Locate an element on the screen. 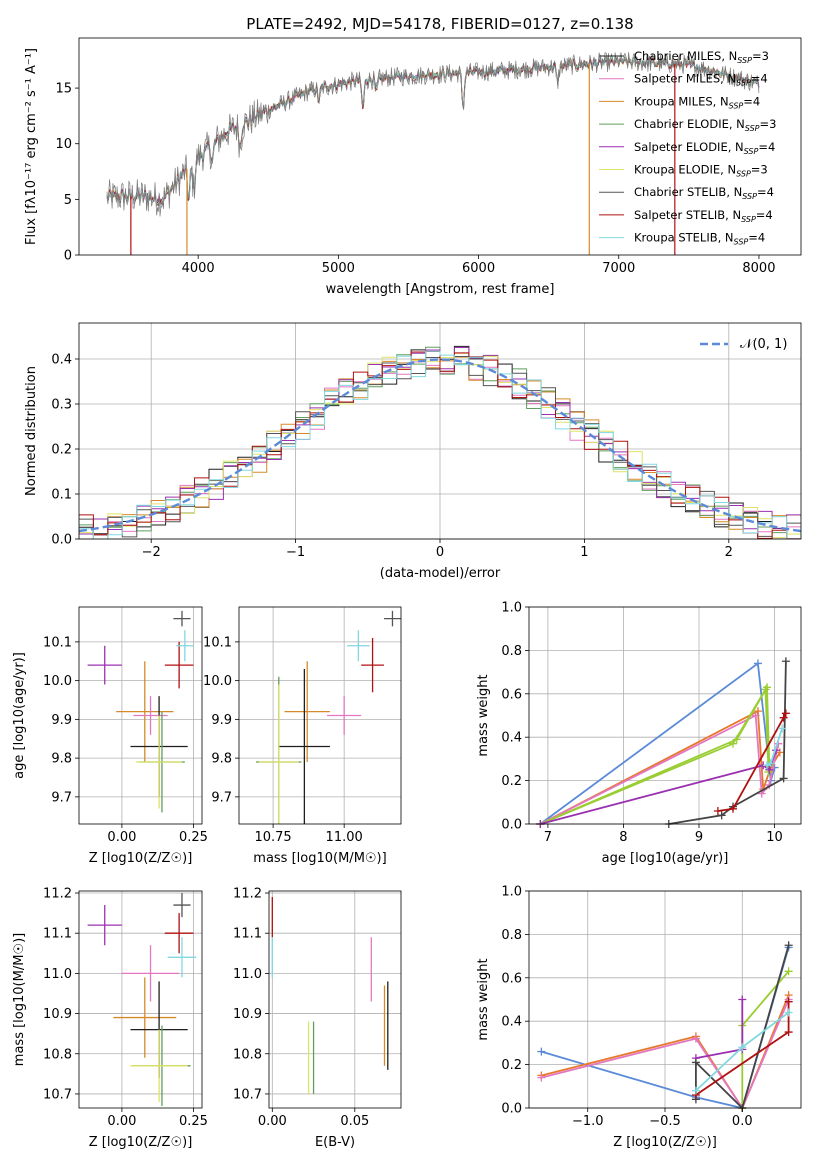  legend-label: 𝒩(0, 1) is located at coordinates (763, 344).